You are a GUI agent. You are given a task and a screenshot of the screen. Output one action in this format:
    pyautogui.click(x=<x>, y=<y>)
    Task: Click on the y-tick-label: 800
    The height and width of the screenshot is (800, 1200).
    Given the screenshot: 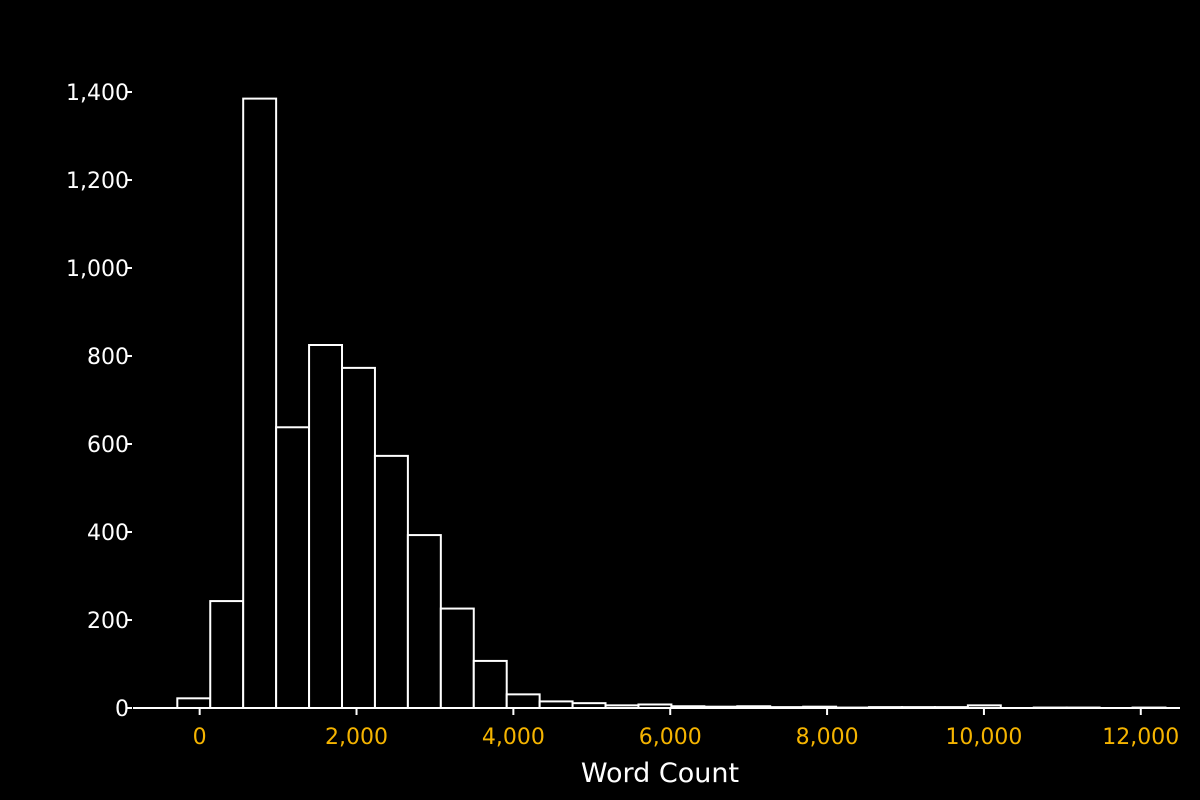 What is the action you would take?
    pyautogui.click(x=108, y=357)
    